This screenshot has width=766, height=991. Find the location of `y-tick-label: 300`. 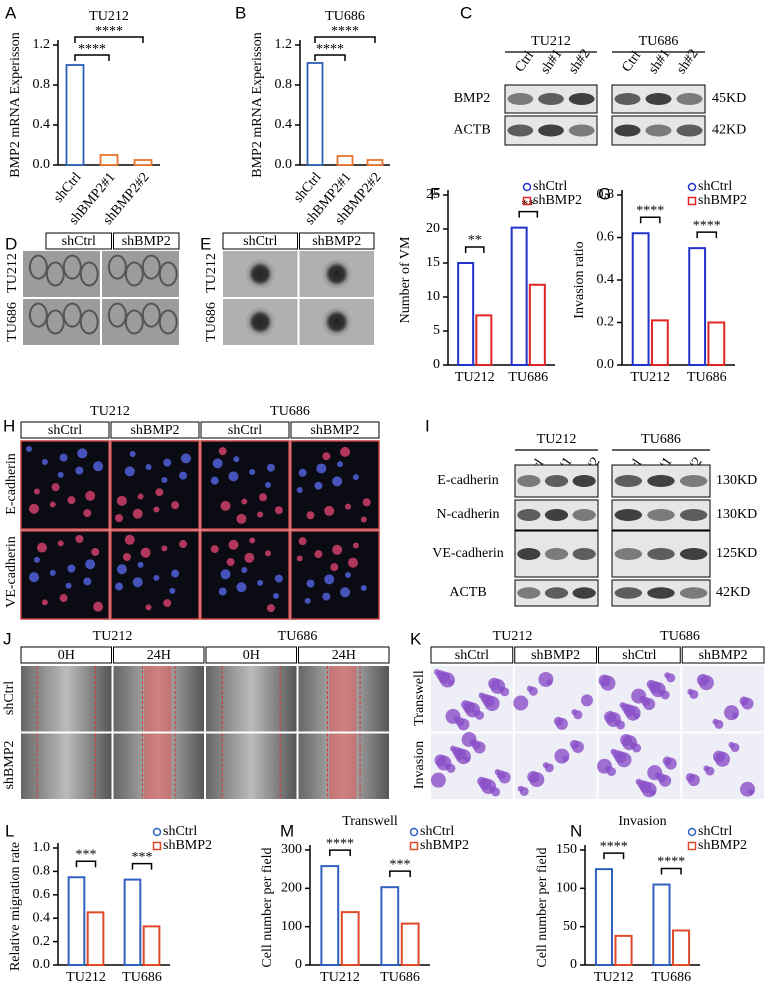

y-tick-label: 300 is located at coordinates (291, 849).